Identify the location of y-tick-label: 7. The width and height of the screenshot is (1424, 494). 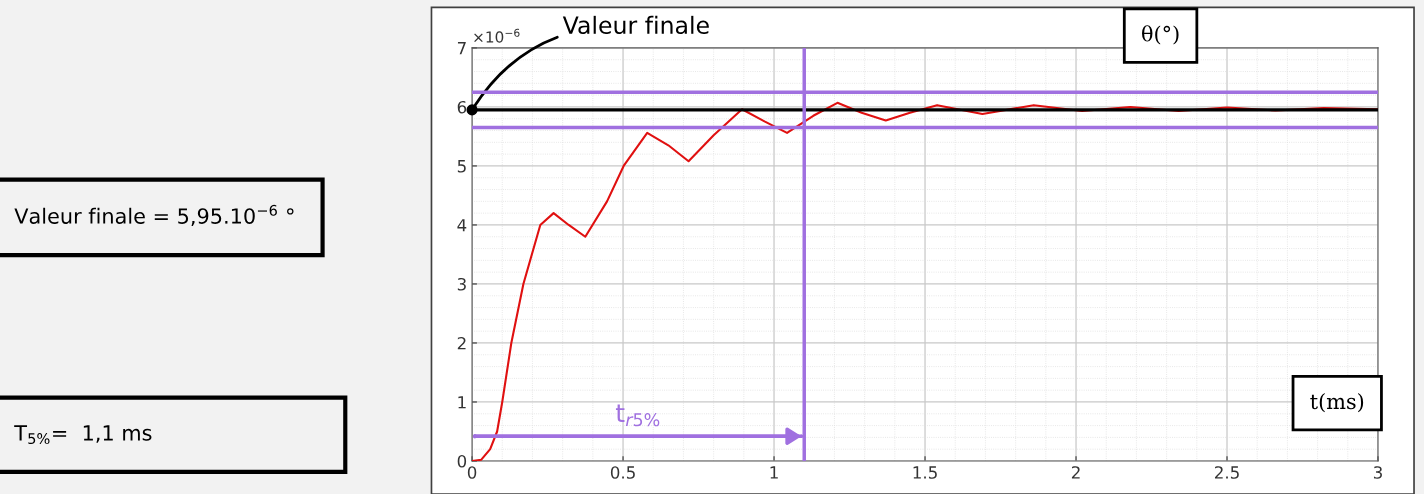
(461, 48).